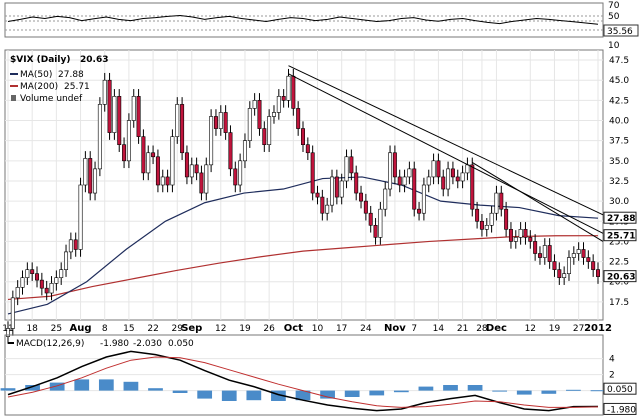 This screenshot has width=640, height=420. Describe the element at coordinates (152, 329) in the screenshot. I see `x-tick-label: 22` at that location.